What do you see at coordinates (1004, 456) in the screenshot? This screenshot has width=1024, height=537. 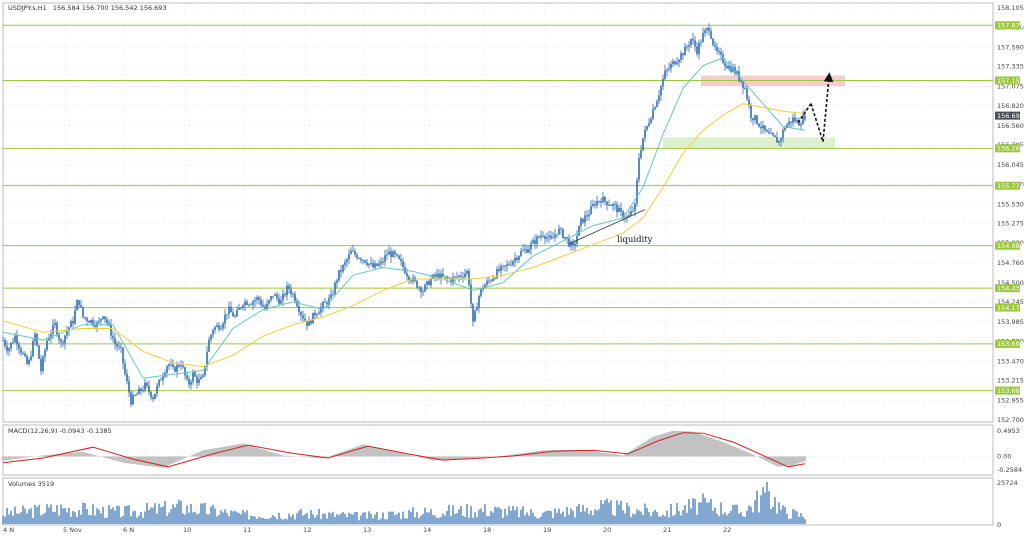 I see `macd-tick-label: 0.00` at bounding box center [1004, 456].